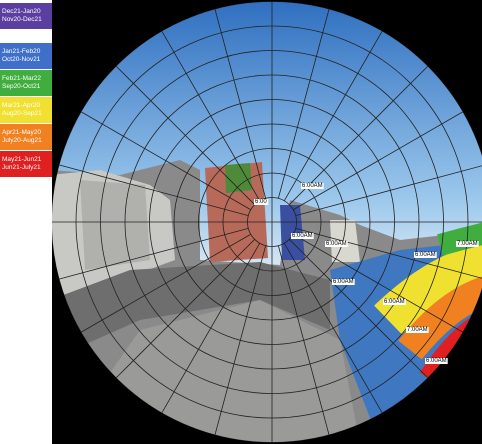 The height and width of the screenshot is (444, 482). I want to click on legend-label: Oct20-Nov21, so click(21, 59).